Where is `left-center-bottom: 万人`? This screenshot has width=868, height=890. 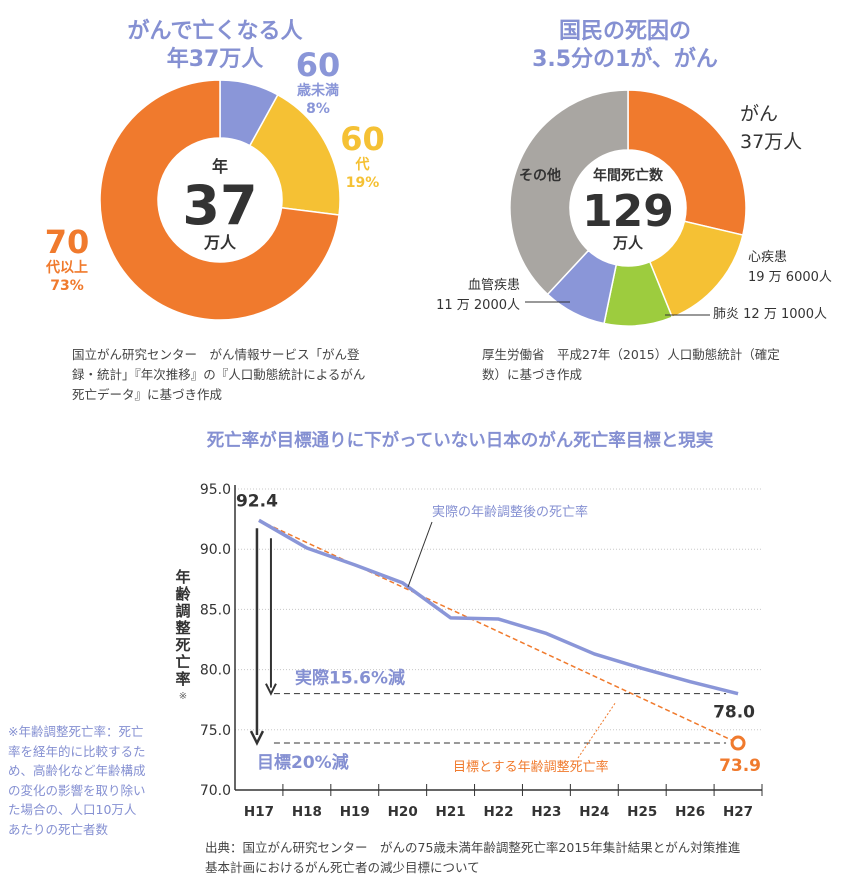
left-center-bottom: 万人 is located at coordinates (220, 242).